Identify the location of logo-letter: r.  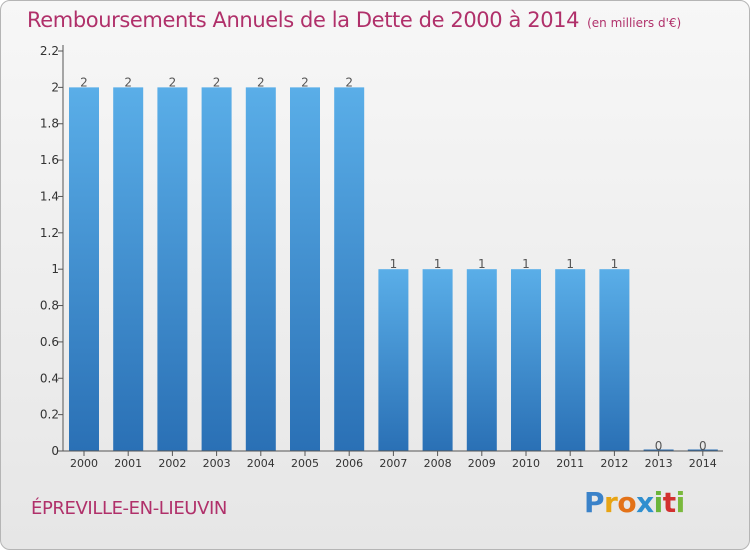
(611, 502).